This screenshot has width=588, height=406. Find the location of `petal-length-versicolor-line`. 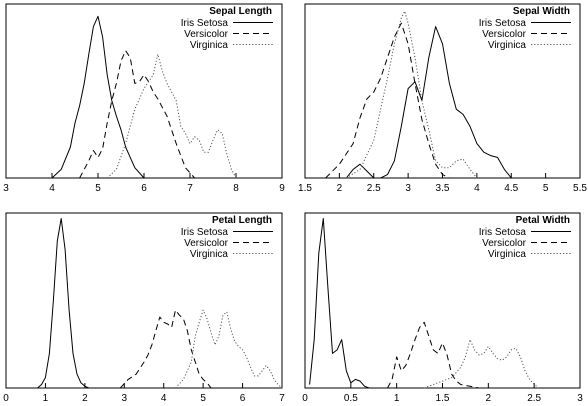

petal-length-versicolor-line is located at coordinates (165, 349).